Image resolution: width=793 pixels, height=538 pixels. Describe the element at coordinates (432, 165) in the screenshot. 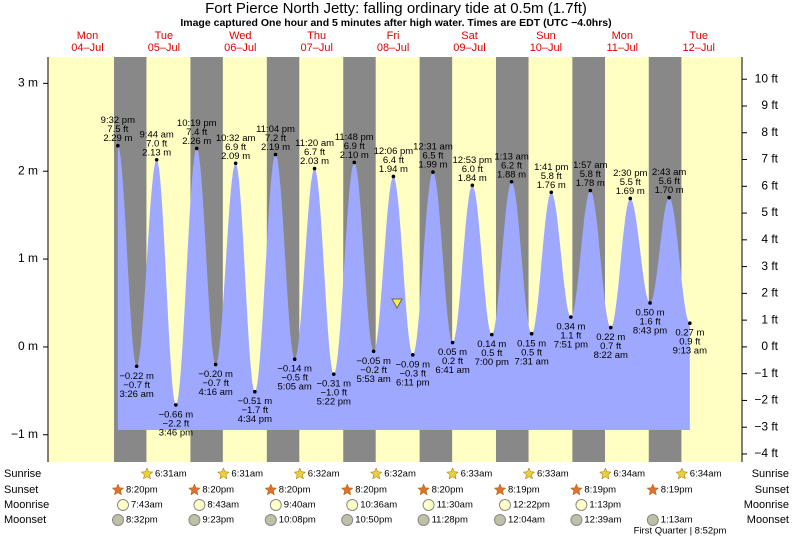

I see `tide-m-label: 1.99 m` at that location.